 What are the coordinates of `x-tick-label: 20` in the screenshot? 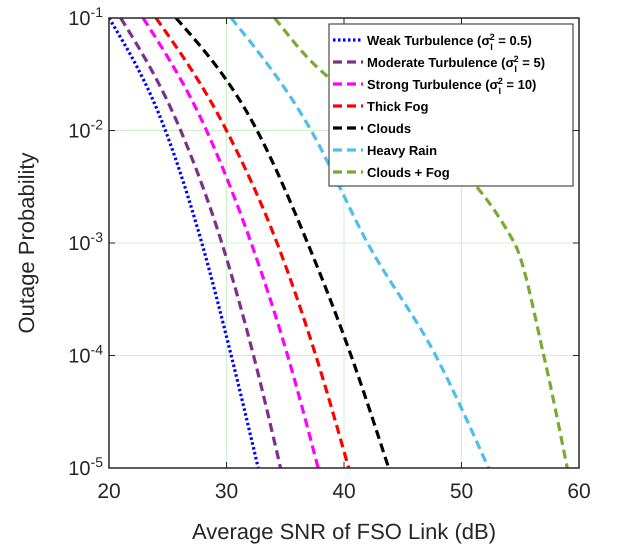 It's located at (109, 491).